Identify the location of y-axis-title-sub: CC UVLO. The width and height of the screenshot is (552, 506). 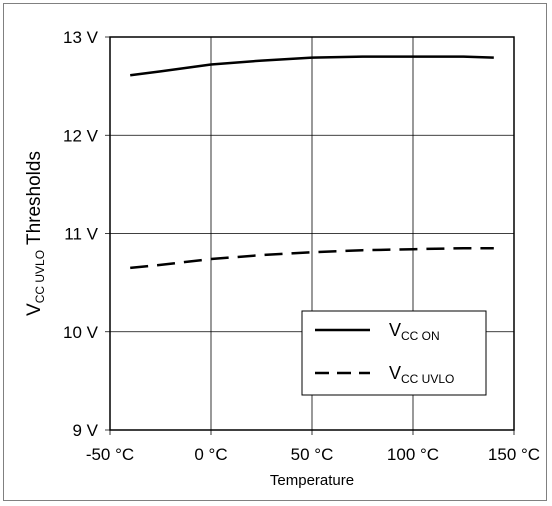
(40, 276).